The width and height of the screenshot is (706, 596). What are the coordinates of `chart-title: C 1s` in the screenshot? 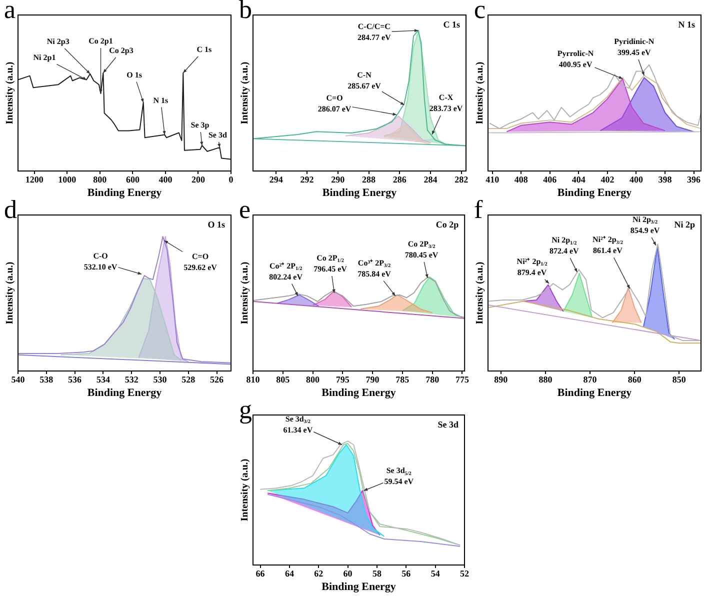 It's located at (451, 24).